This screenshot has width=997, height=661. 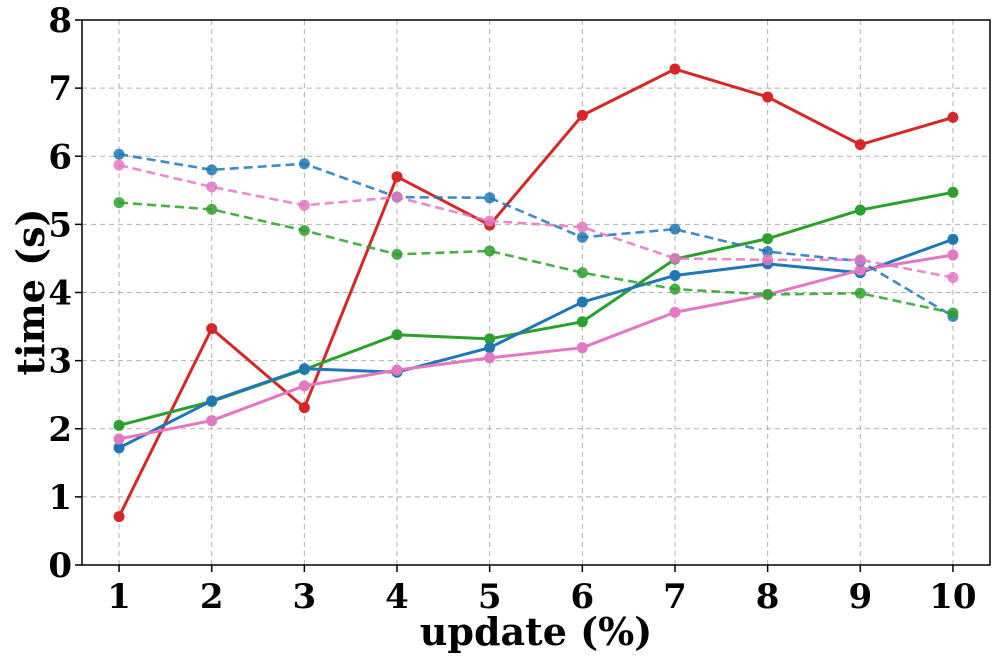 What do you see at coordinates (305, 597) in the screenshot?
I see `x-tick-label: 3` at bounding box center [305, 597].